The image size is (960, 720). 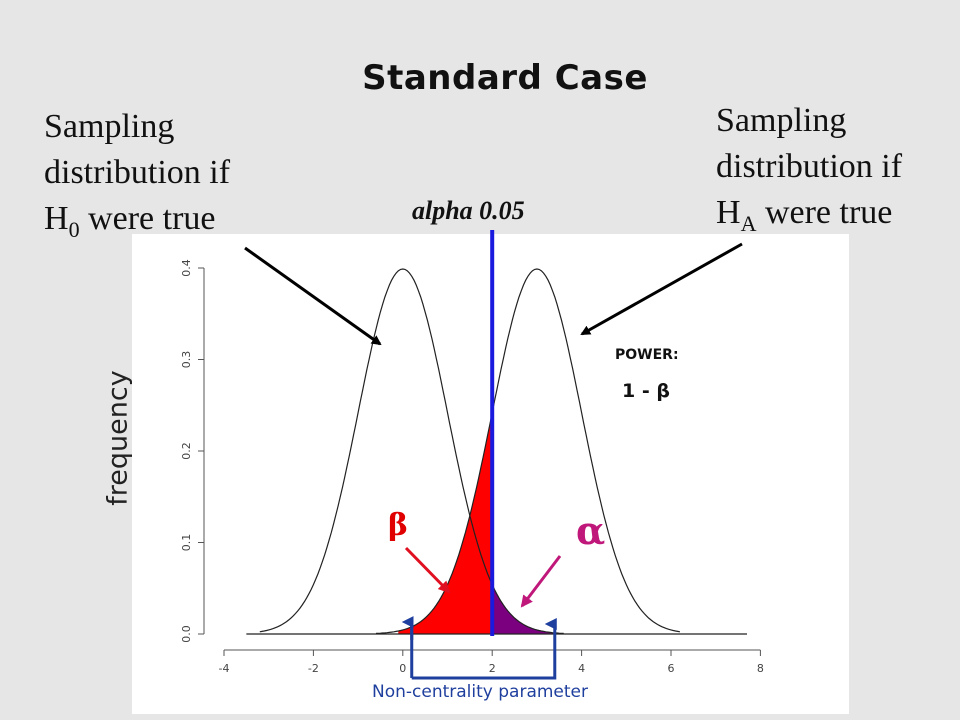 What do you see at coordinates (224, 668) in the screenshot?
I see `x-tick-label: -4` at bounding box center [224, 668].